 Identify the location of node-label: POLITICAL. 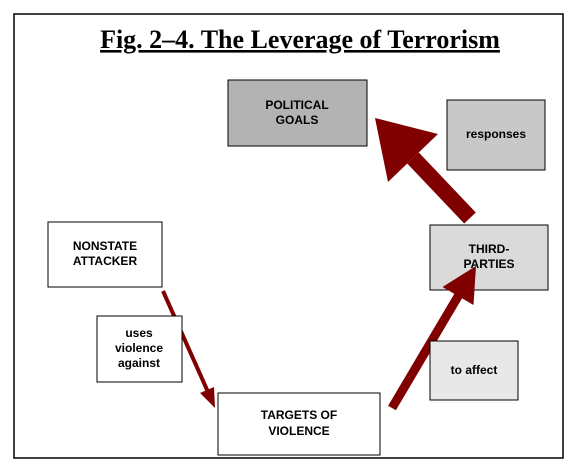
(296, 105).